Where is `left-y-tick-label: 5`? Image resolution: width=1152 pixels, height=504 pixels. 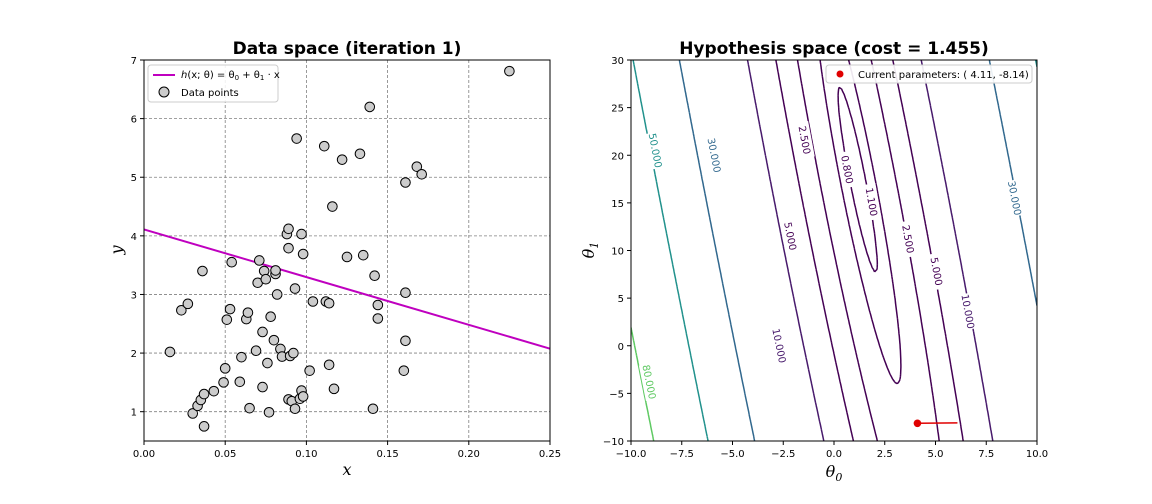
left-y-tick-label: 5 is located at coordinates (134, 178).